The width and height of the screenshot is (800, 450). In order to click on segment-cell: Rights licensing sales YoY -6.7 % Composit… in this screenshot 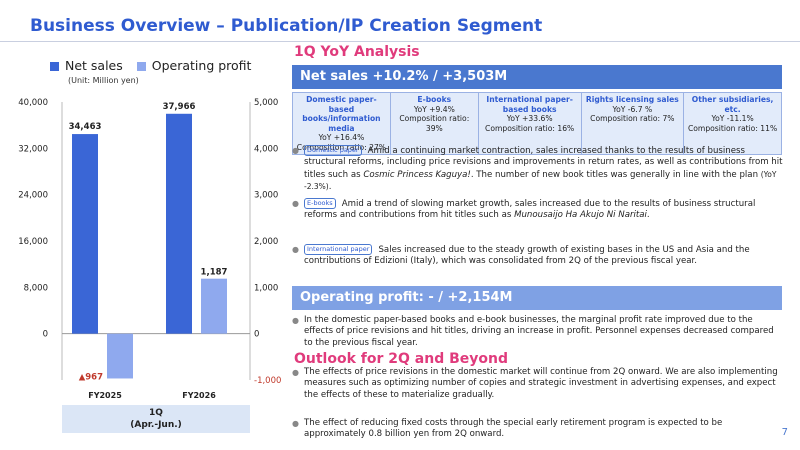, I will do `click(632, 123)`.